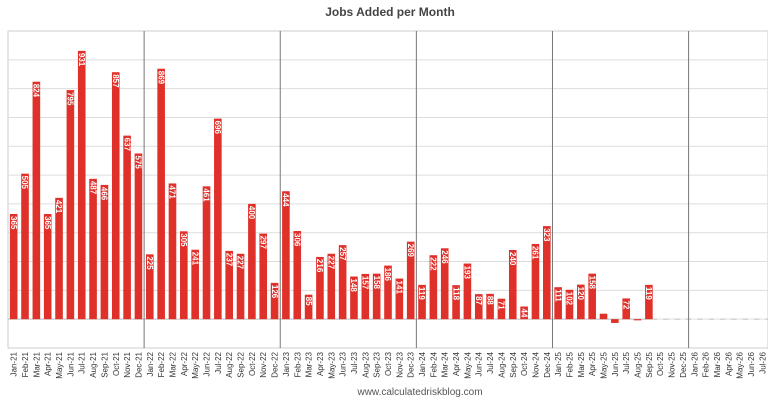 The width and height of the screenshot is (768, 408). Describe the element at coordinates (535, 253) in the screenshot. I see `data-label: 261` at that location.